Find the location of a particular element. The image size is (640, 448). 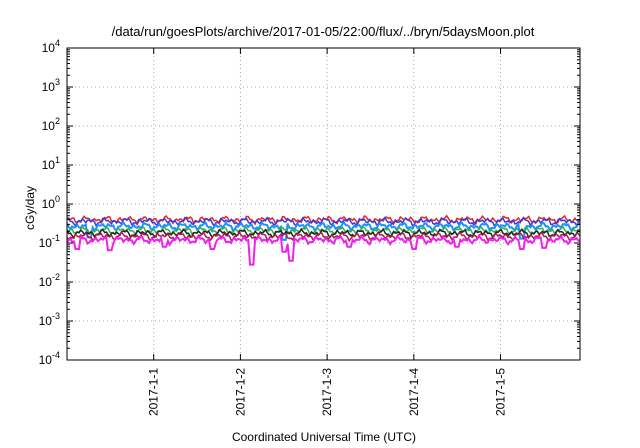

x-tick-label: 2017-1-5 is located at coordinates (501, 392).